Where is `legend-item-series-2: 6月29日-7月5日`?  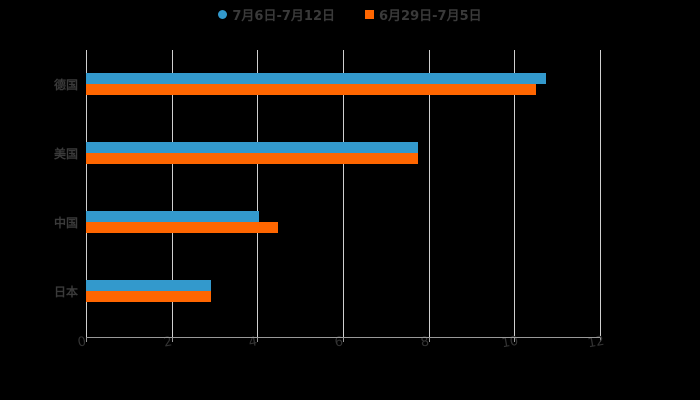 legend-item-series-2: 6月29日-7月5日 is located at coordinates (423, 14).